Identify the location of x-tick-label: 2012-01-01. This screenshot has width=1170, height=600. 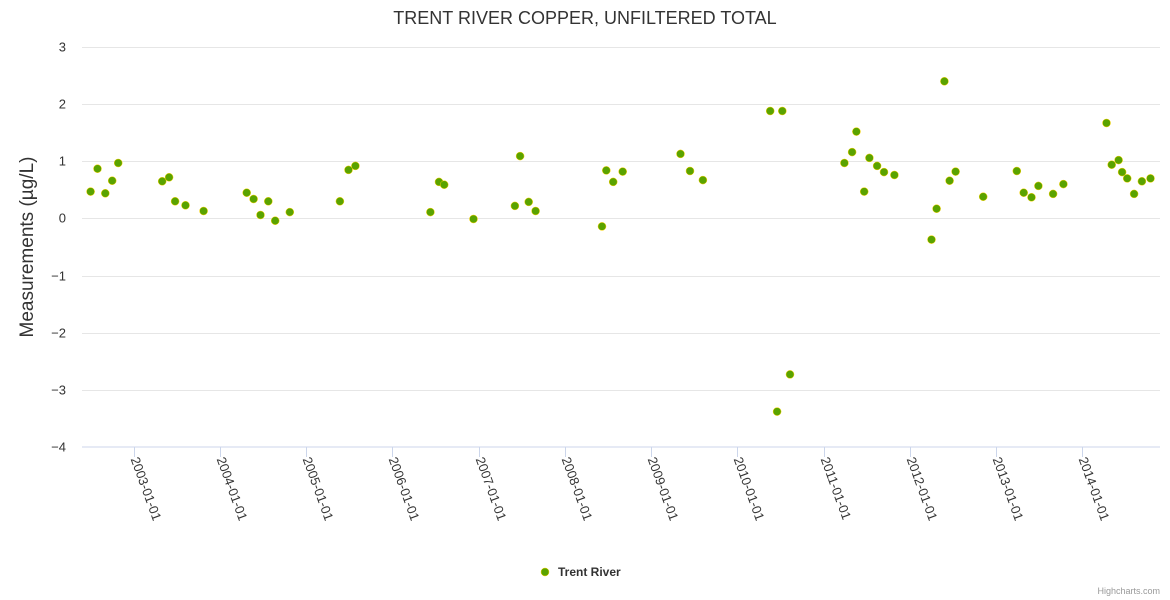
(922, 489).